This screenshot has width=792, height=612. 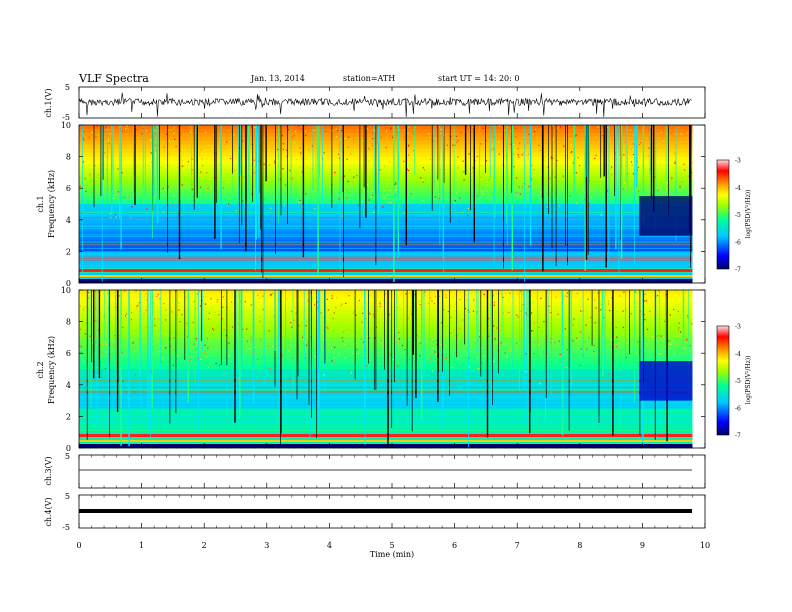 What do you see at coordinates (738, 382) in the screenshot?
I see `ch2-colorbar-ticks: -3-4-5-6-7` at bounding box center [738, 382].